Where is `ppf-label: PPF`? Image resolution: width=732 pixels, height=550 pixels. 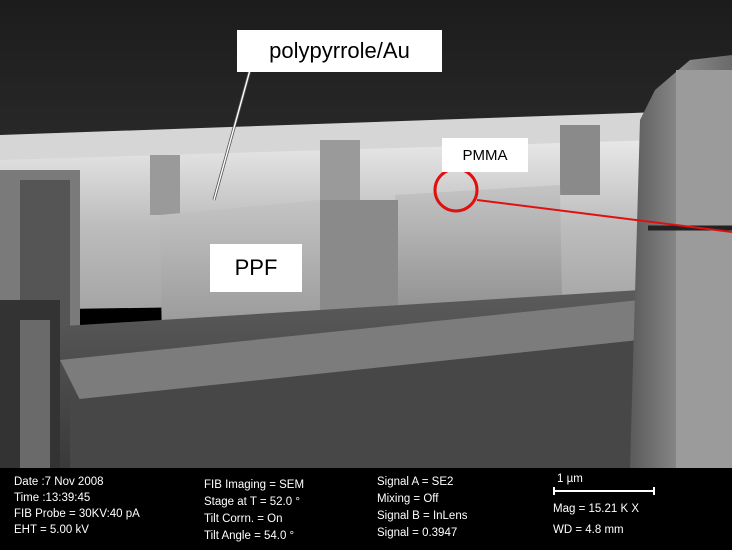 ppf-label: PPF is located at coordinates (256, 268).